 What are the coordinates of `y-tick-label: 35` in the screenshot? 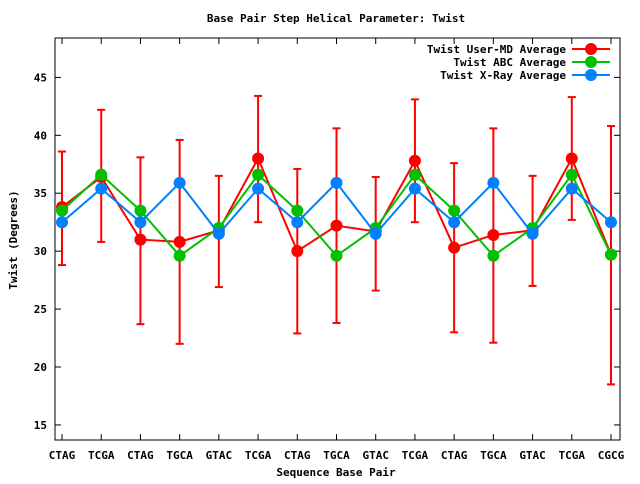 It's located at (40, 193).